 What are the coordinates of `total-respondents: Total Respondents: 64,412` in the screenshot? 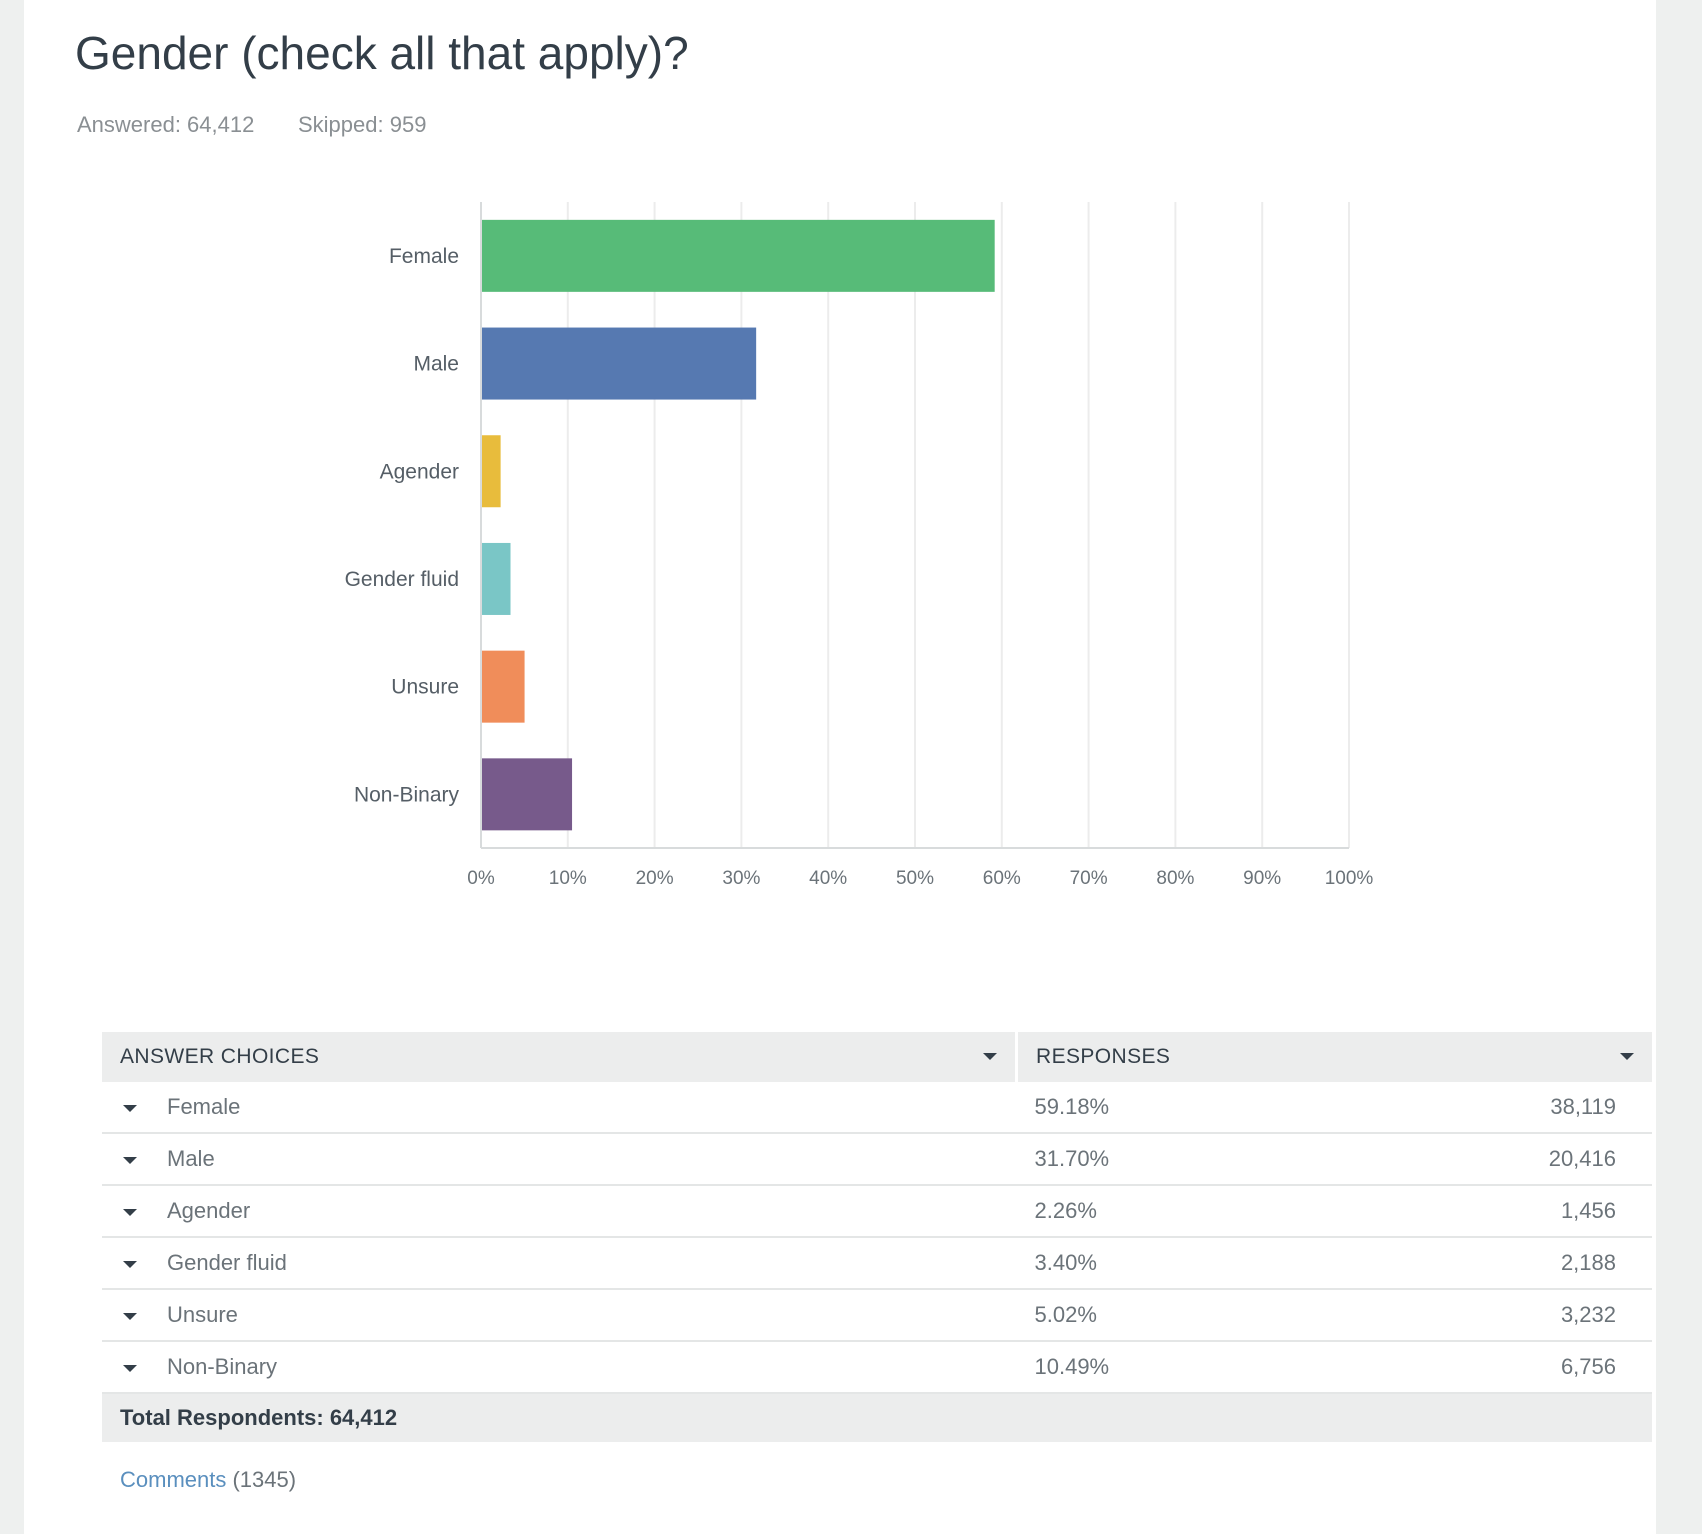 It's located at (877, 1417).